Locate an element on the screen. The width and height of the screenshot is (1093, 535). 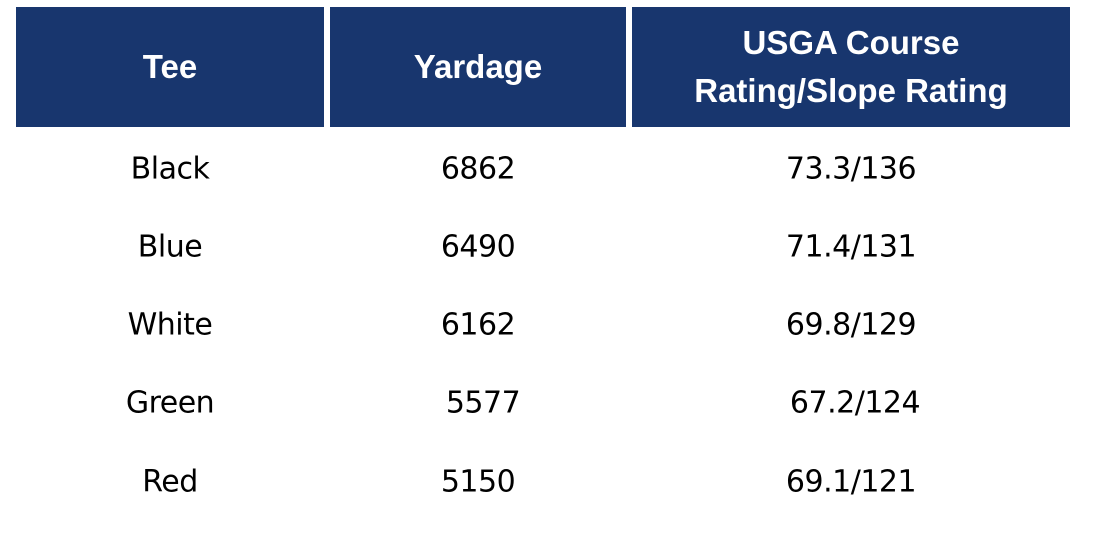
cell-yardage: 6862 is located at coordinates (478, 169).